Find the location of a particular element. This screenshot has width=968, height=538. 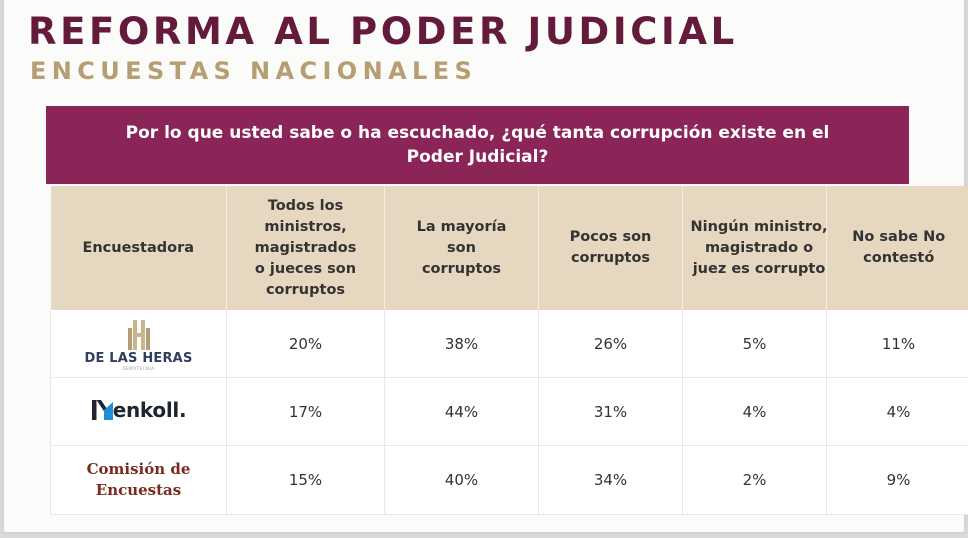

pollster-cell: Comisión de Encuestas is located at coordinates (138, 480).